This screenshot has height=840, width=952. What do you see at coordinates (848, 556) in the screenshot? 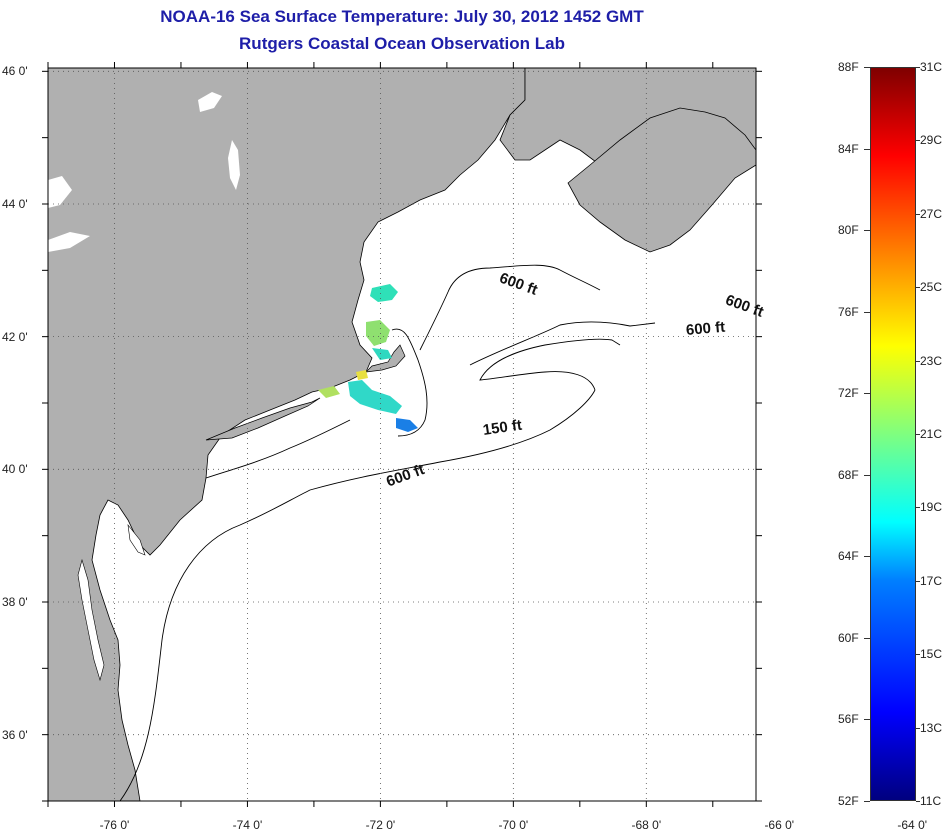
I see `colorbar-f-label: 64F` at bounding box center [848, 556].